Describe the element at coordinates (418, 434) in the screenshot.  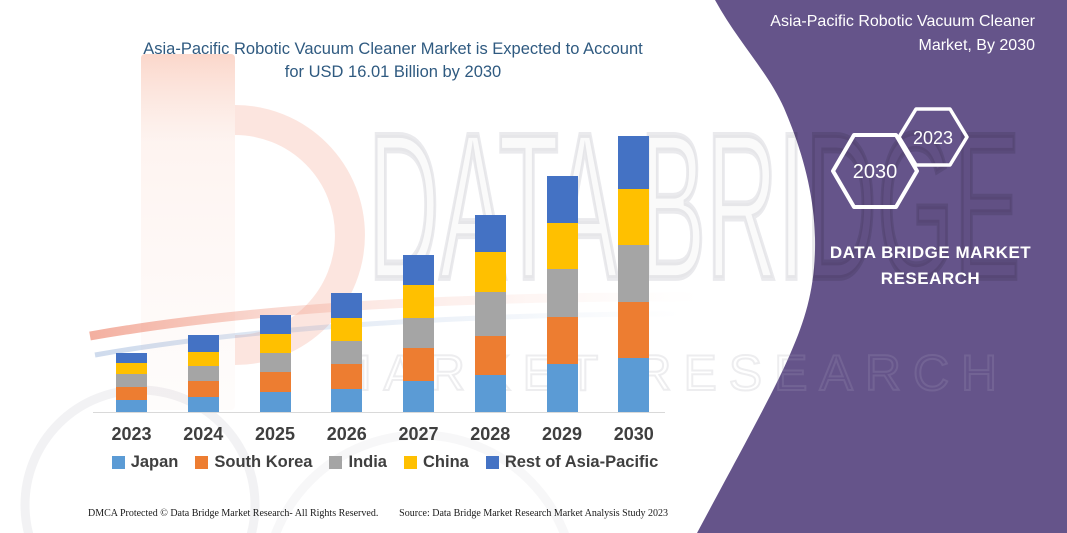
I see `x-axis-label-2027: 2027` at that location.